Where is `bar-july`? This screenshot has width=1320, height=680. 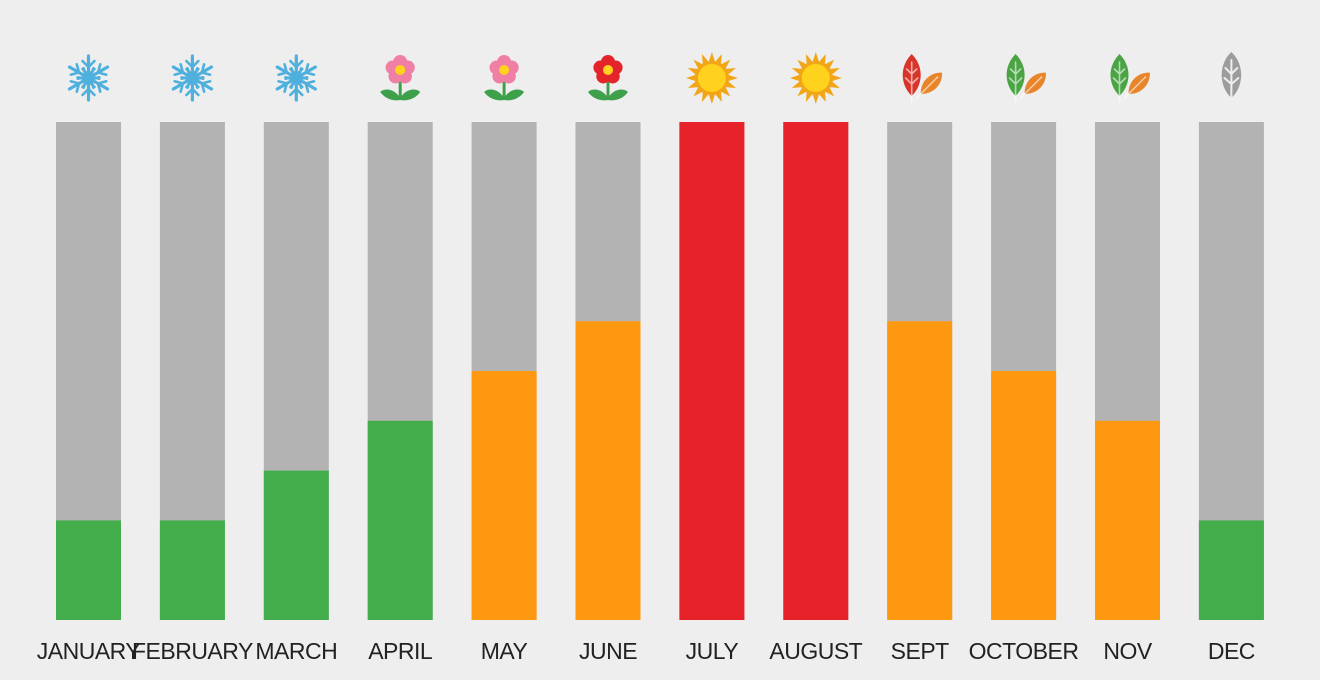 bar-july is located at coordinates (712, 371).